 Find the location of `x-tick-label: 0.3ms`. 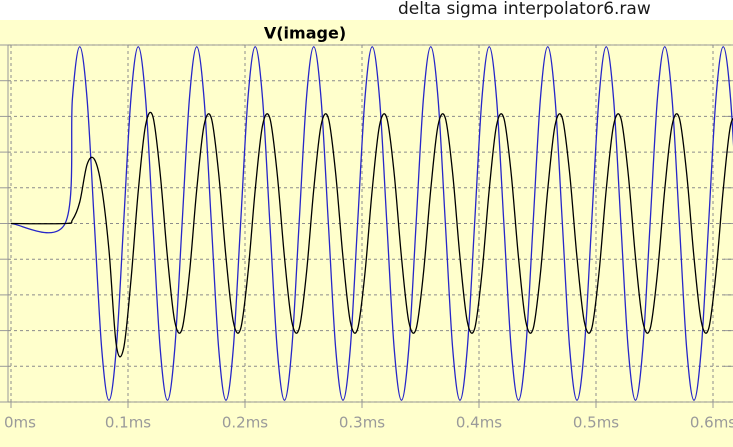

x-tick-label: 0.3ms is located at coordinates (362, 423).